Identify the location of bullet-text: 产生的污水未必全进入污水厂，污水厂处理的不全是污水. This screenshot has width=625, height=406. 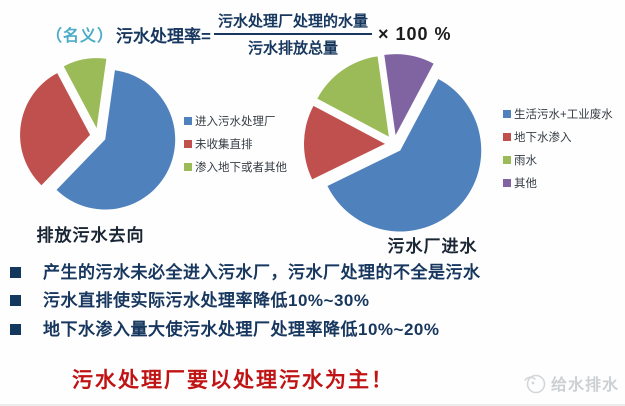
(262, 272).